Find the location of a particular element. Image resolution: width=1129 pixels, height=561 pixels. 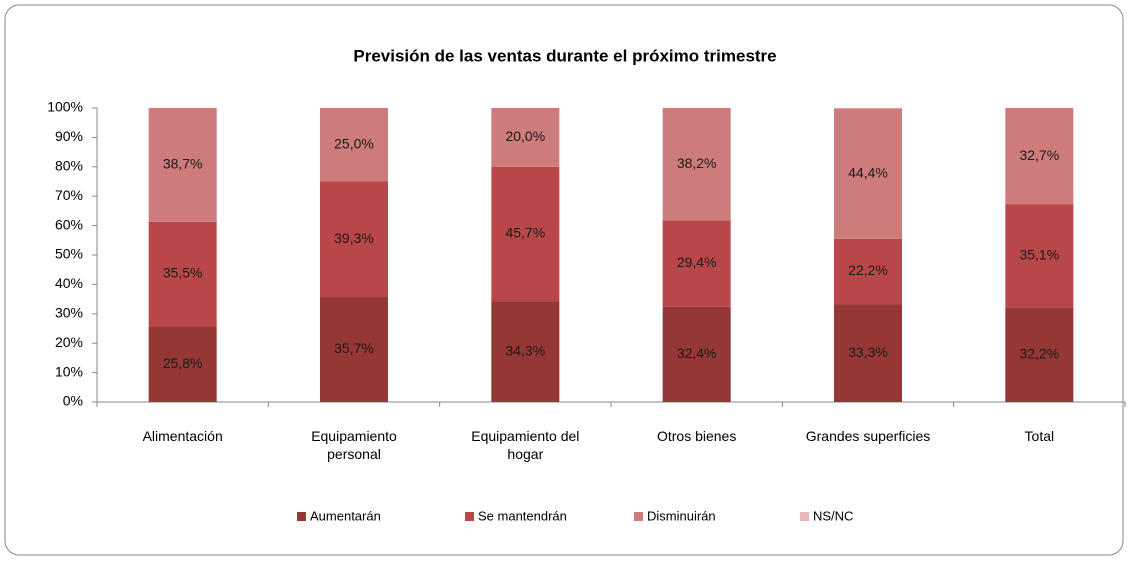

data-label: 35,1% is located at coordinates (1039, 254).